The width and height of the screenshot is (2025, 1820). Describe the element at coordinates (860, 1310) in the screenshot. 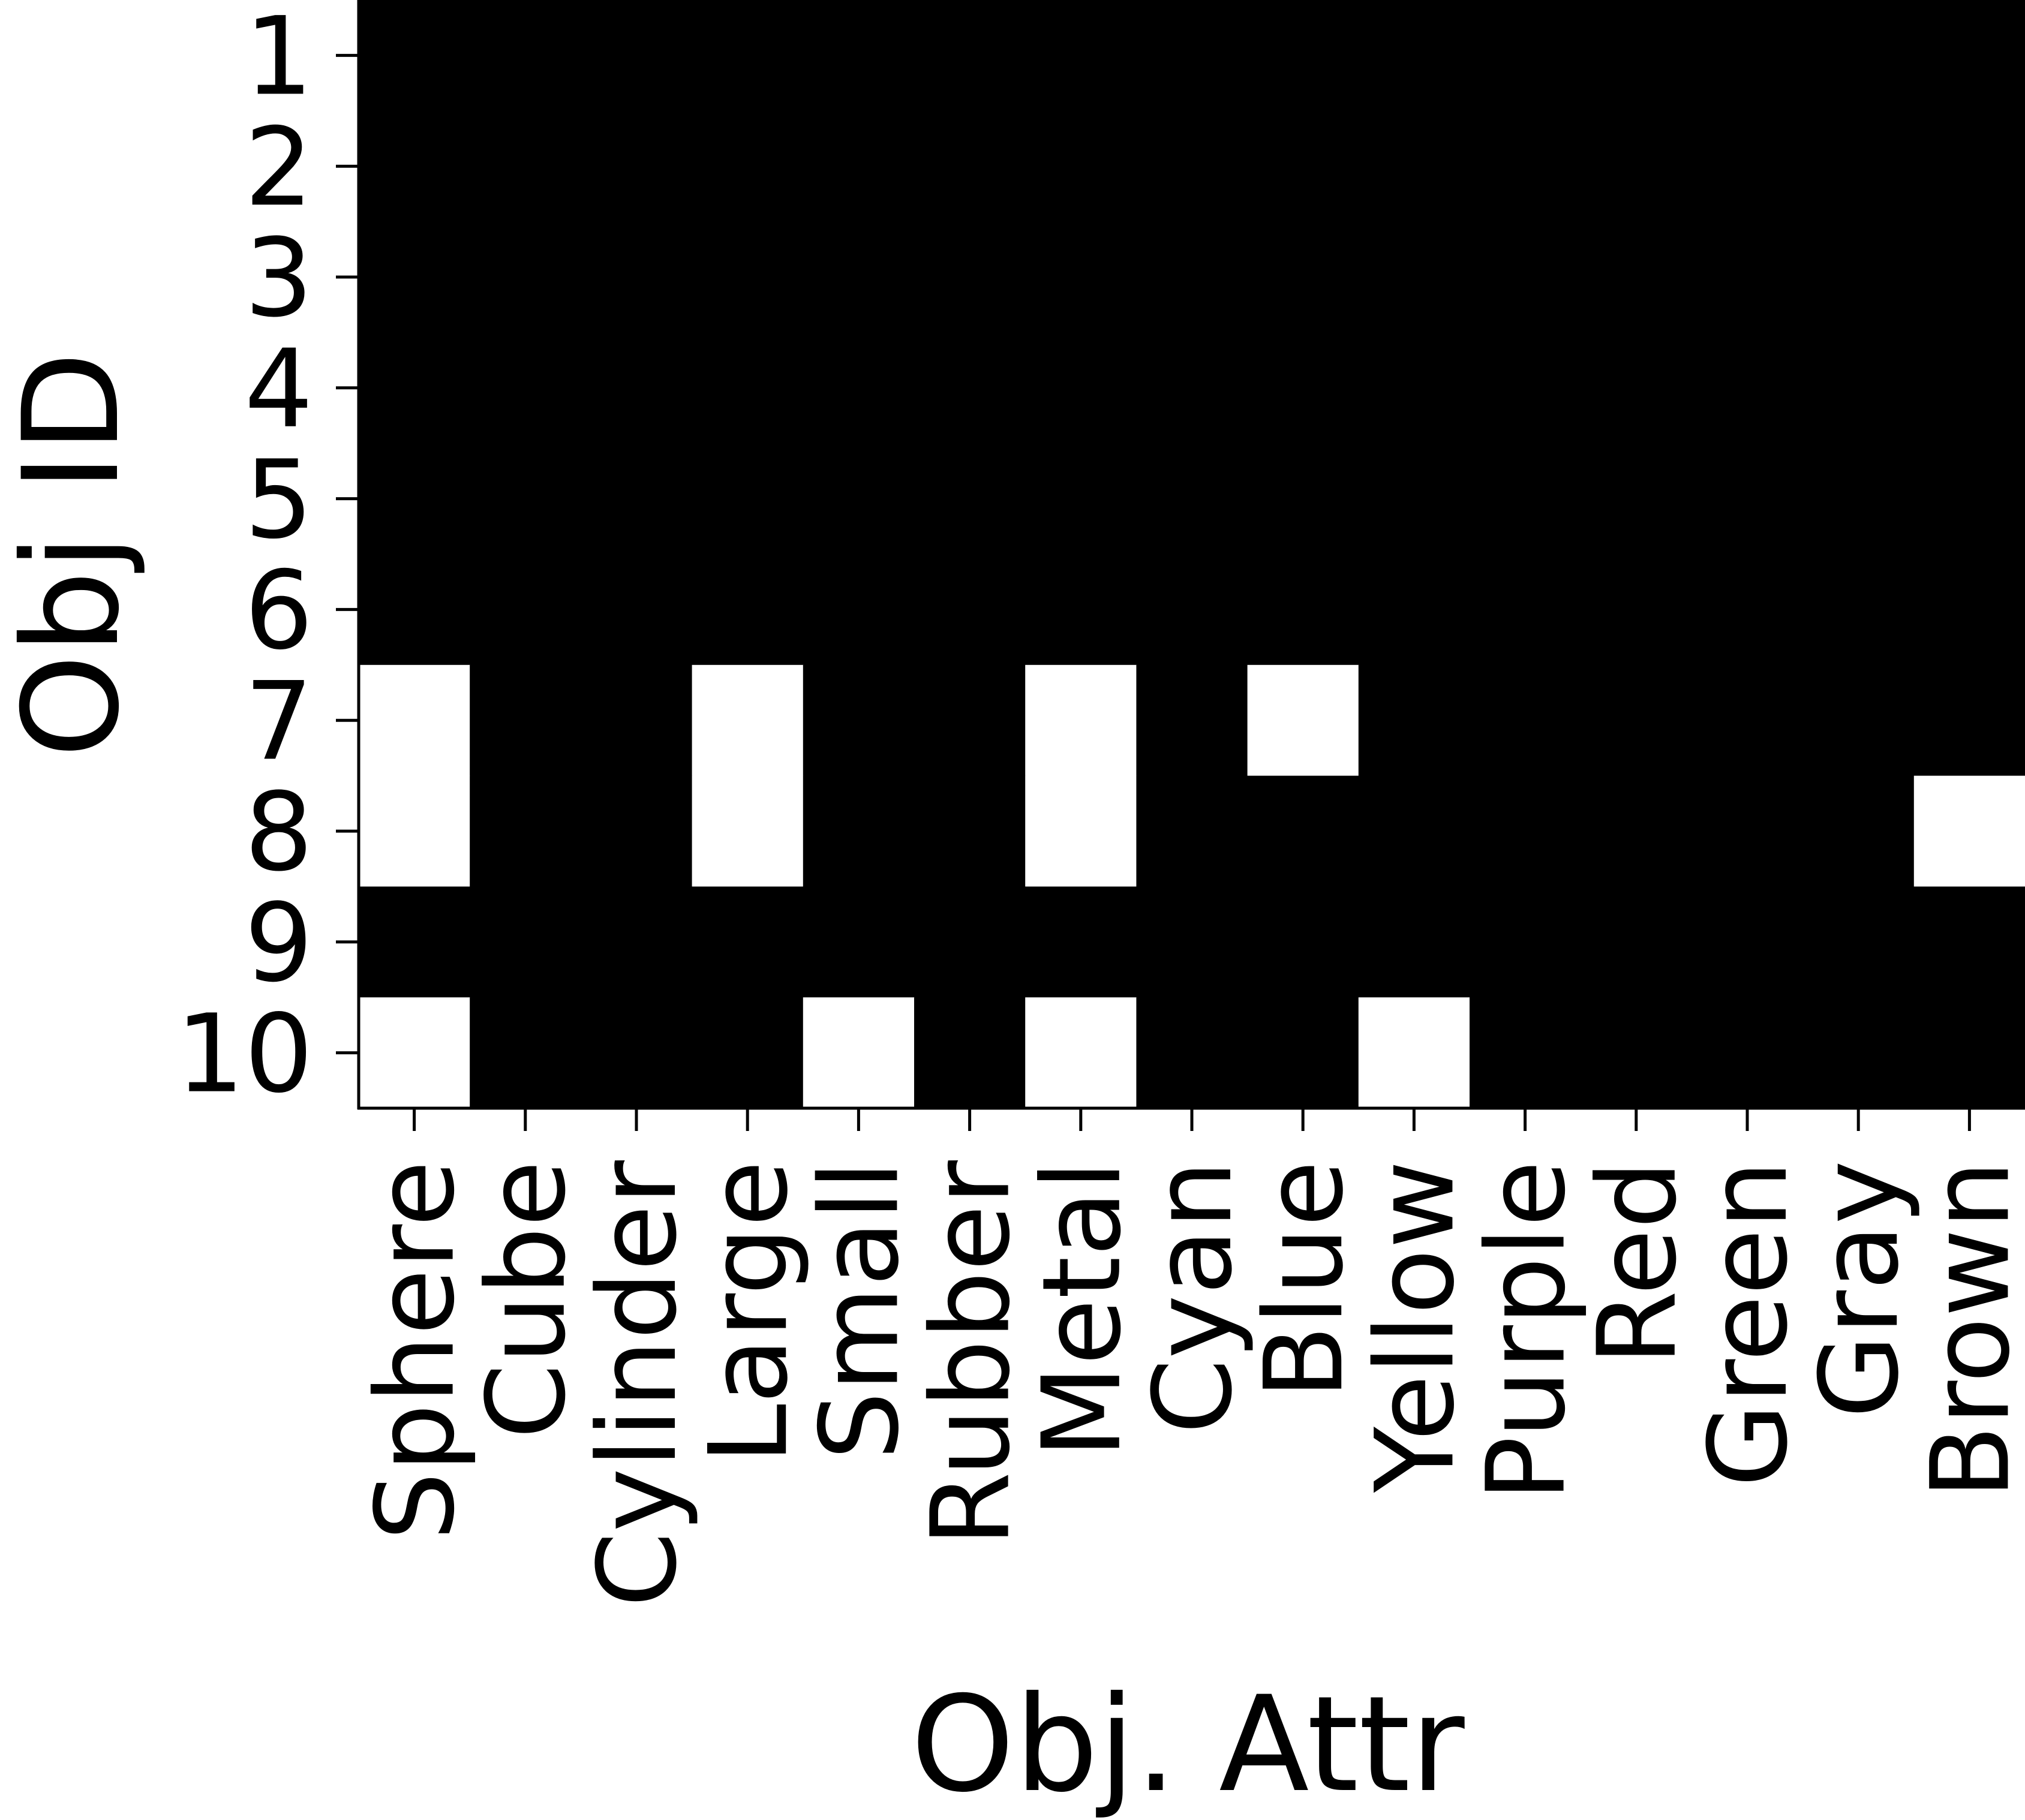

I see `x-tick-label: Small` at that location.